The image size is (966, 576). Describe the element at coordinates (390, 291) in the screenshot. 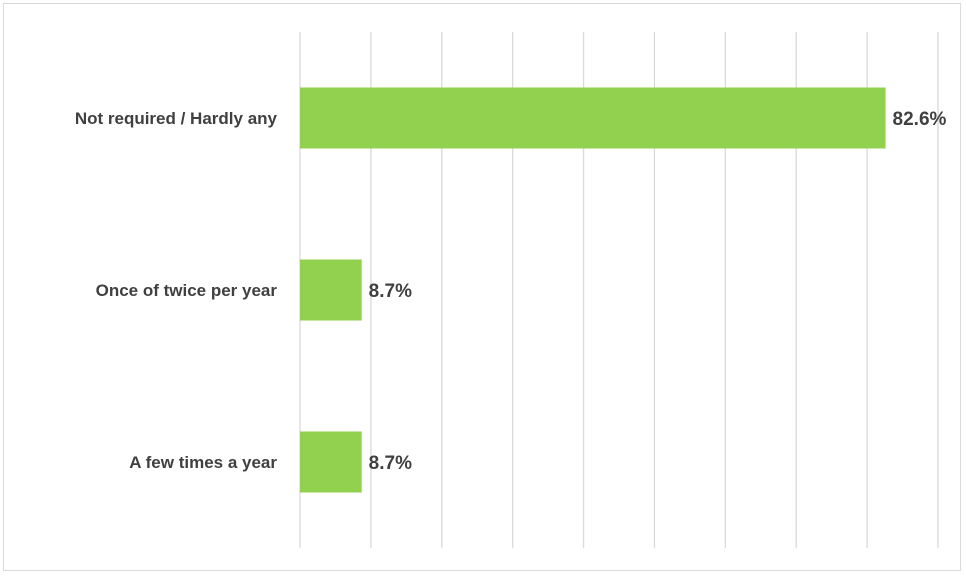

I see `data-label-1: 8.7%` at that location.